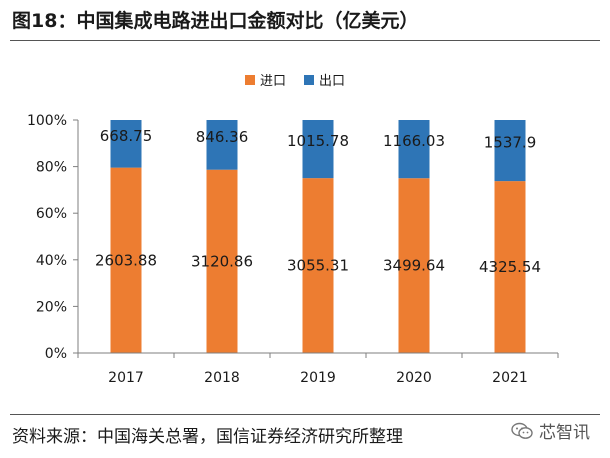  I want to click on legend-label-import: 进口, so click(273, 81).